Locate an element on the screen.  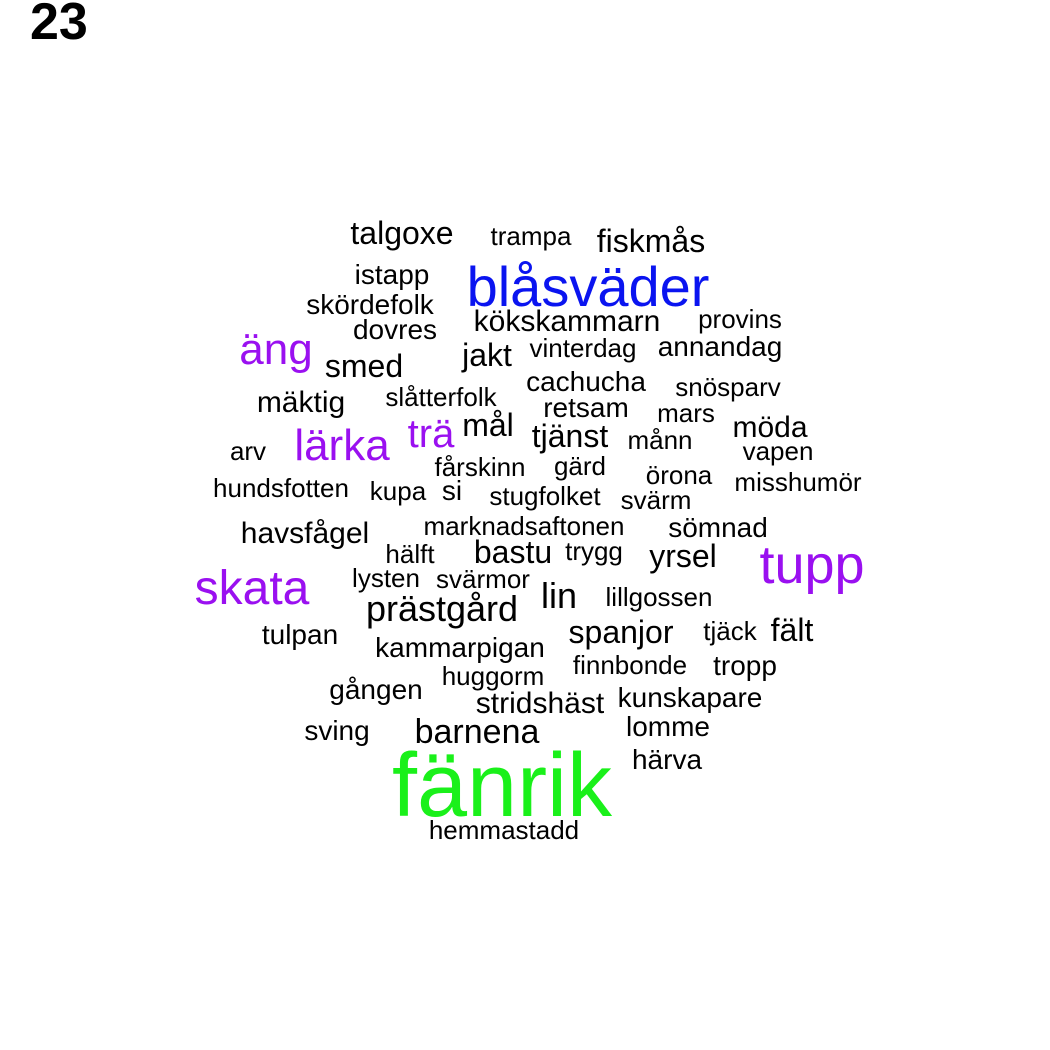
word-yrsel: yrsel is located at coordinates (683, 556).